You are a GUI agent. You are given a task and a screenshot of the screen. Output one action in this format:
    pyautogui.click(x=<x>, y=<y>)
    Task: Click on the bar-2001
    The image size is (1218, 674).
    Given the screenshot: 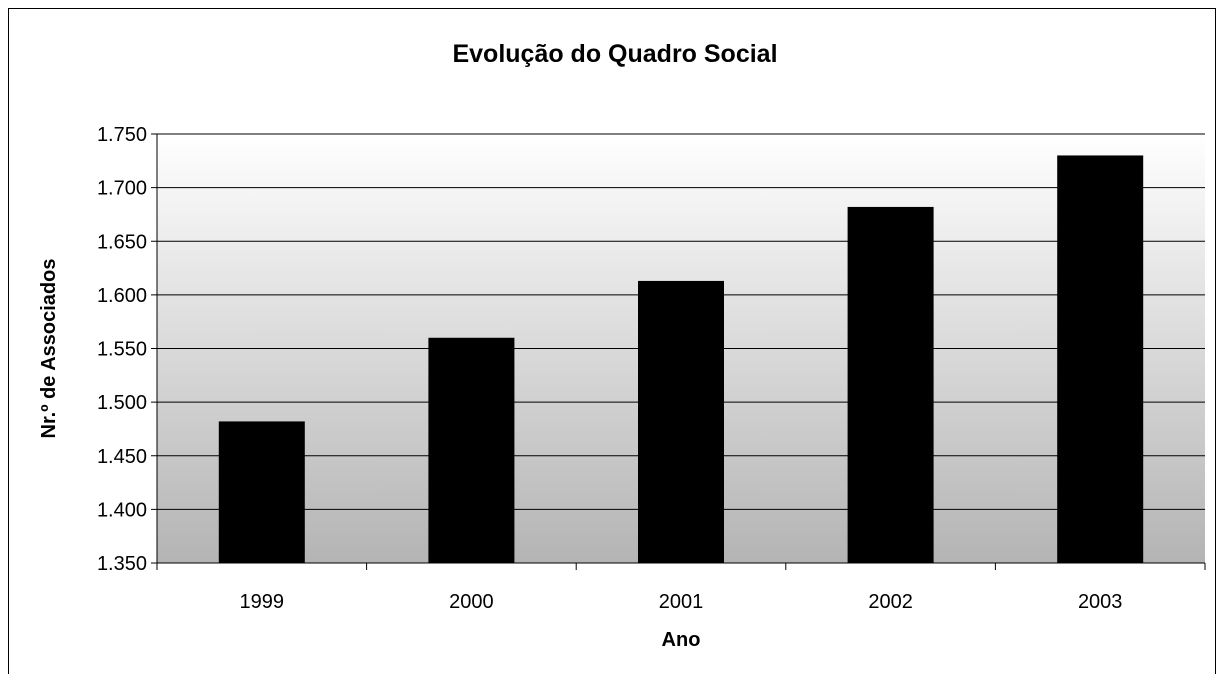 What is the action you would take?
    pyautogui.click(x=681, y=421)
    